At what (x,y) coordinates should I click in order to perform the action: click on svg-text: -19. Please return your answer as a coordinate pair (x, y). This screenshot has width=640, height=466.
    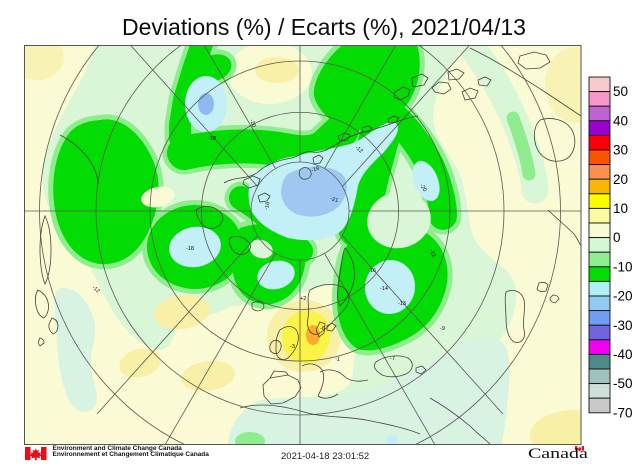
    Looking at the image, I should click on (316, 170).